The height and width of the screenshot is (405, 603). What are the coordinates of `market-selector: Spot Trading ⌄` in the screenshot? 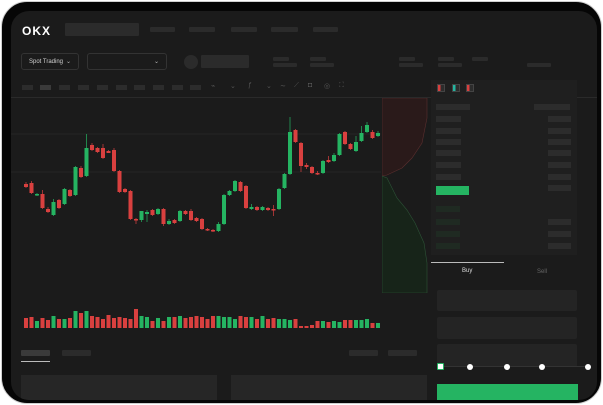 It's located at (50, 61).